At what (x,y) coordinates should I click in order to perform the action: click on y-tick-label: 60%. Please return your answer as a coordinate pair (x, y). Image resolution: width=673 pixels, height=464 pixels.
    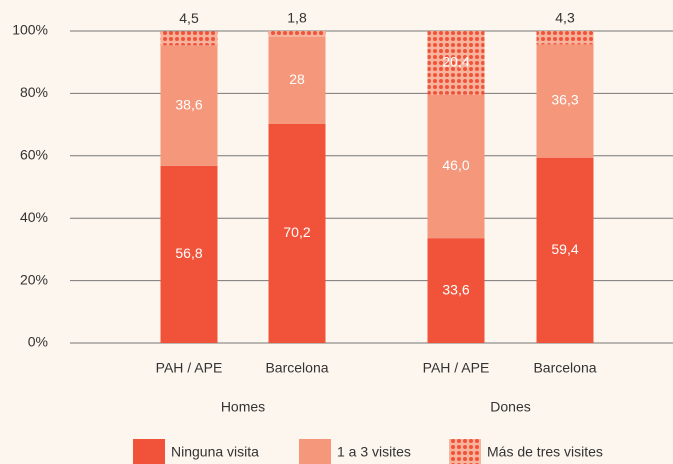
    Looking at the image, I should click on (34, 155).